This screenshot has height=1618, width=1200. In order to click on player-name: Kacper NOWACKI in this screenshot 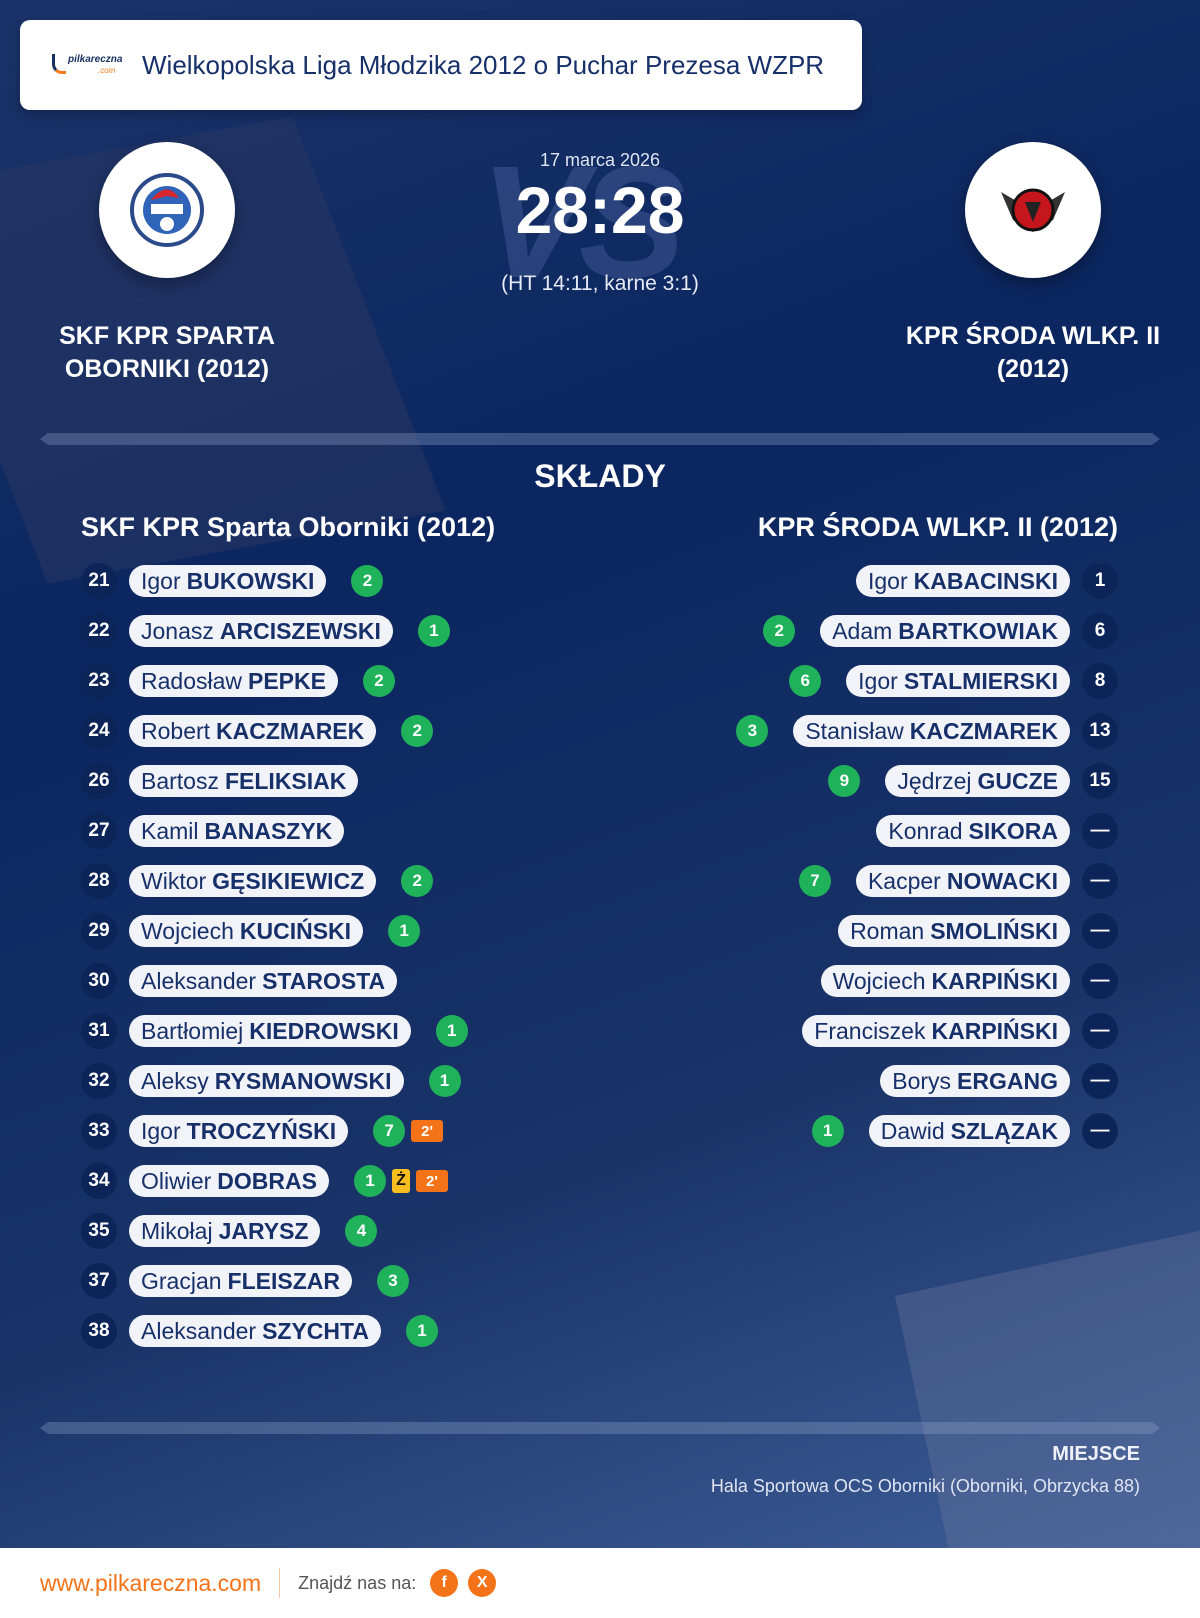, I will do `click(962, 881)`.